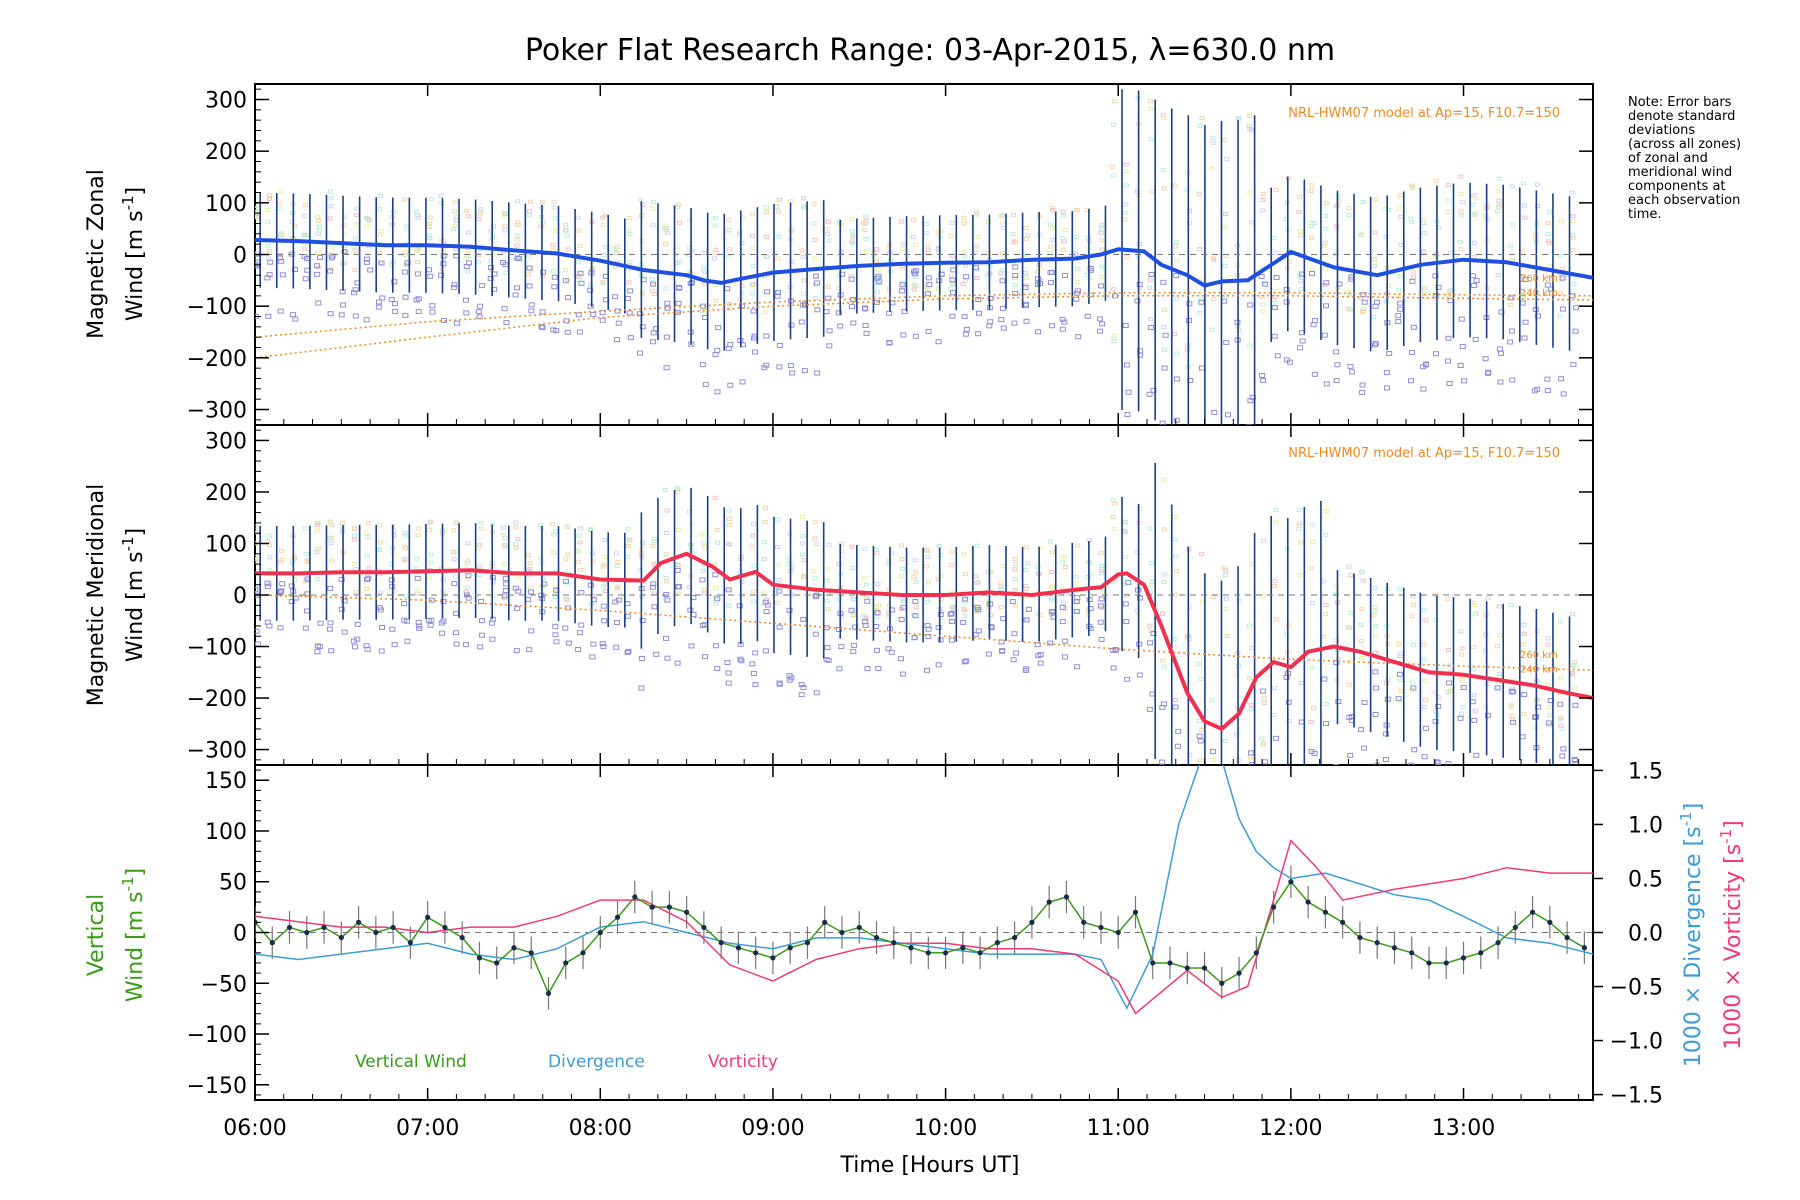 This screenshot has height=1200, width=1800. Describe the element at coordinates (217, 307) in the screenshot. I see `zonal-y-tick-label: −100` at that location.